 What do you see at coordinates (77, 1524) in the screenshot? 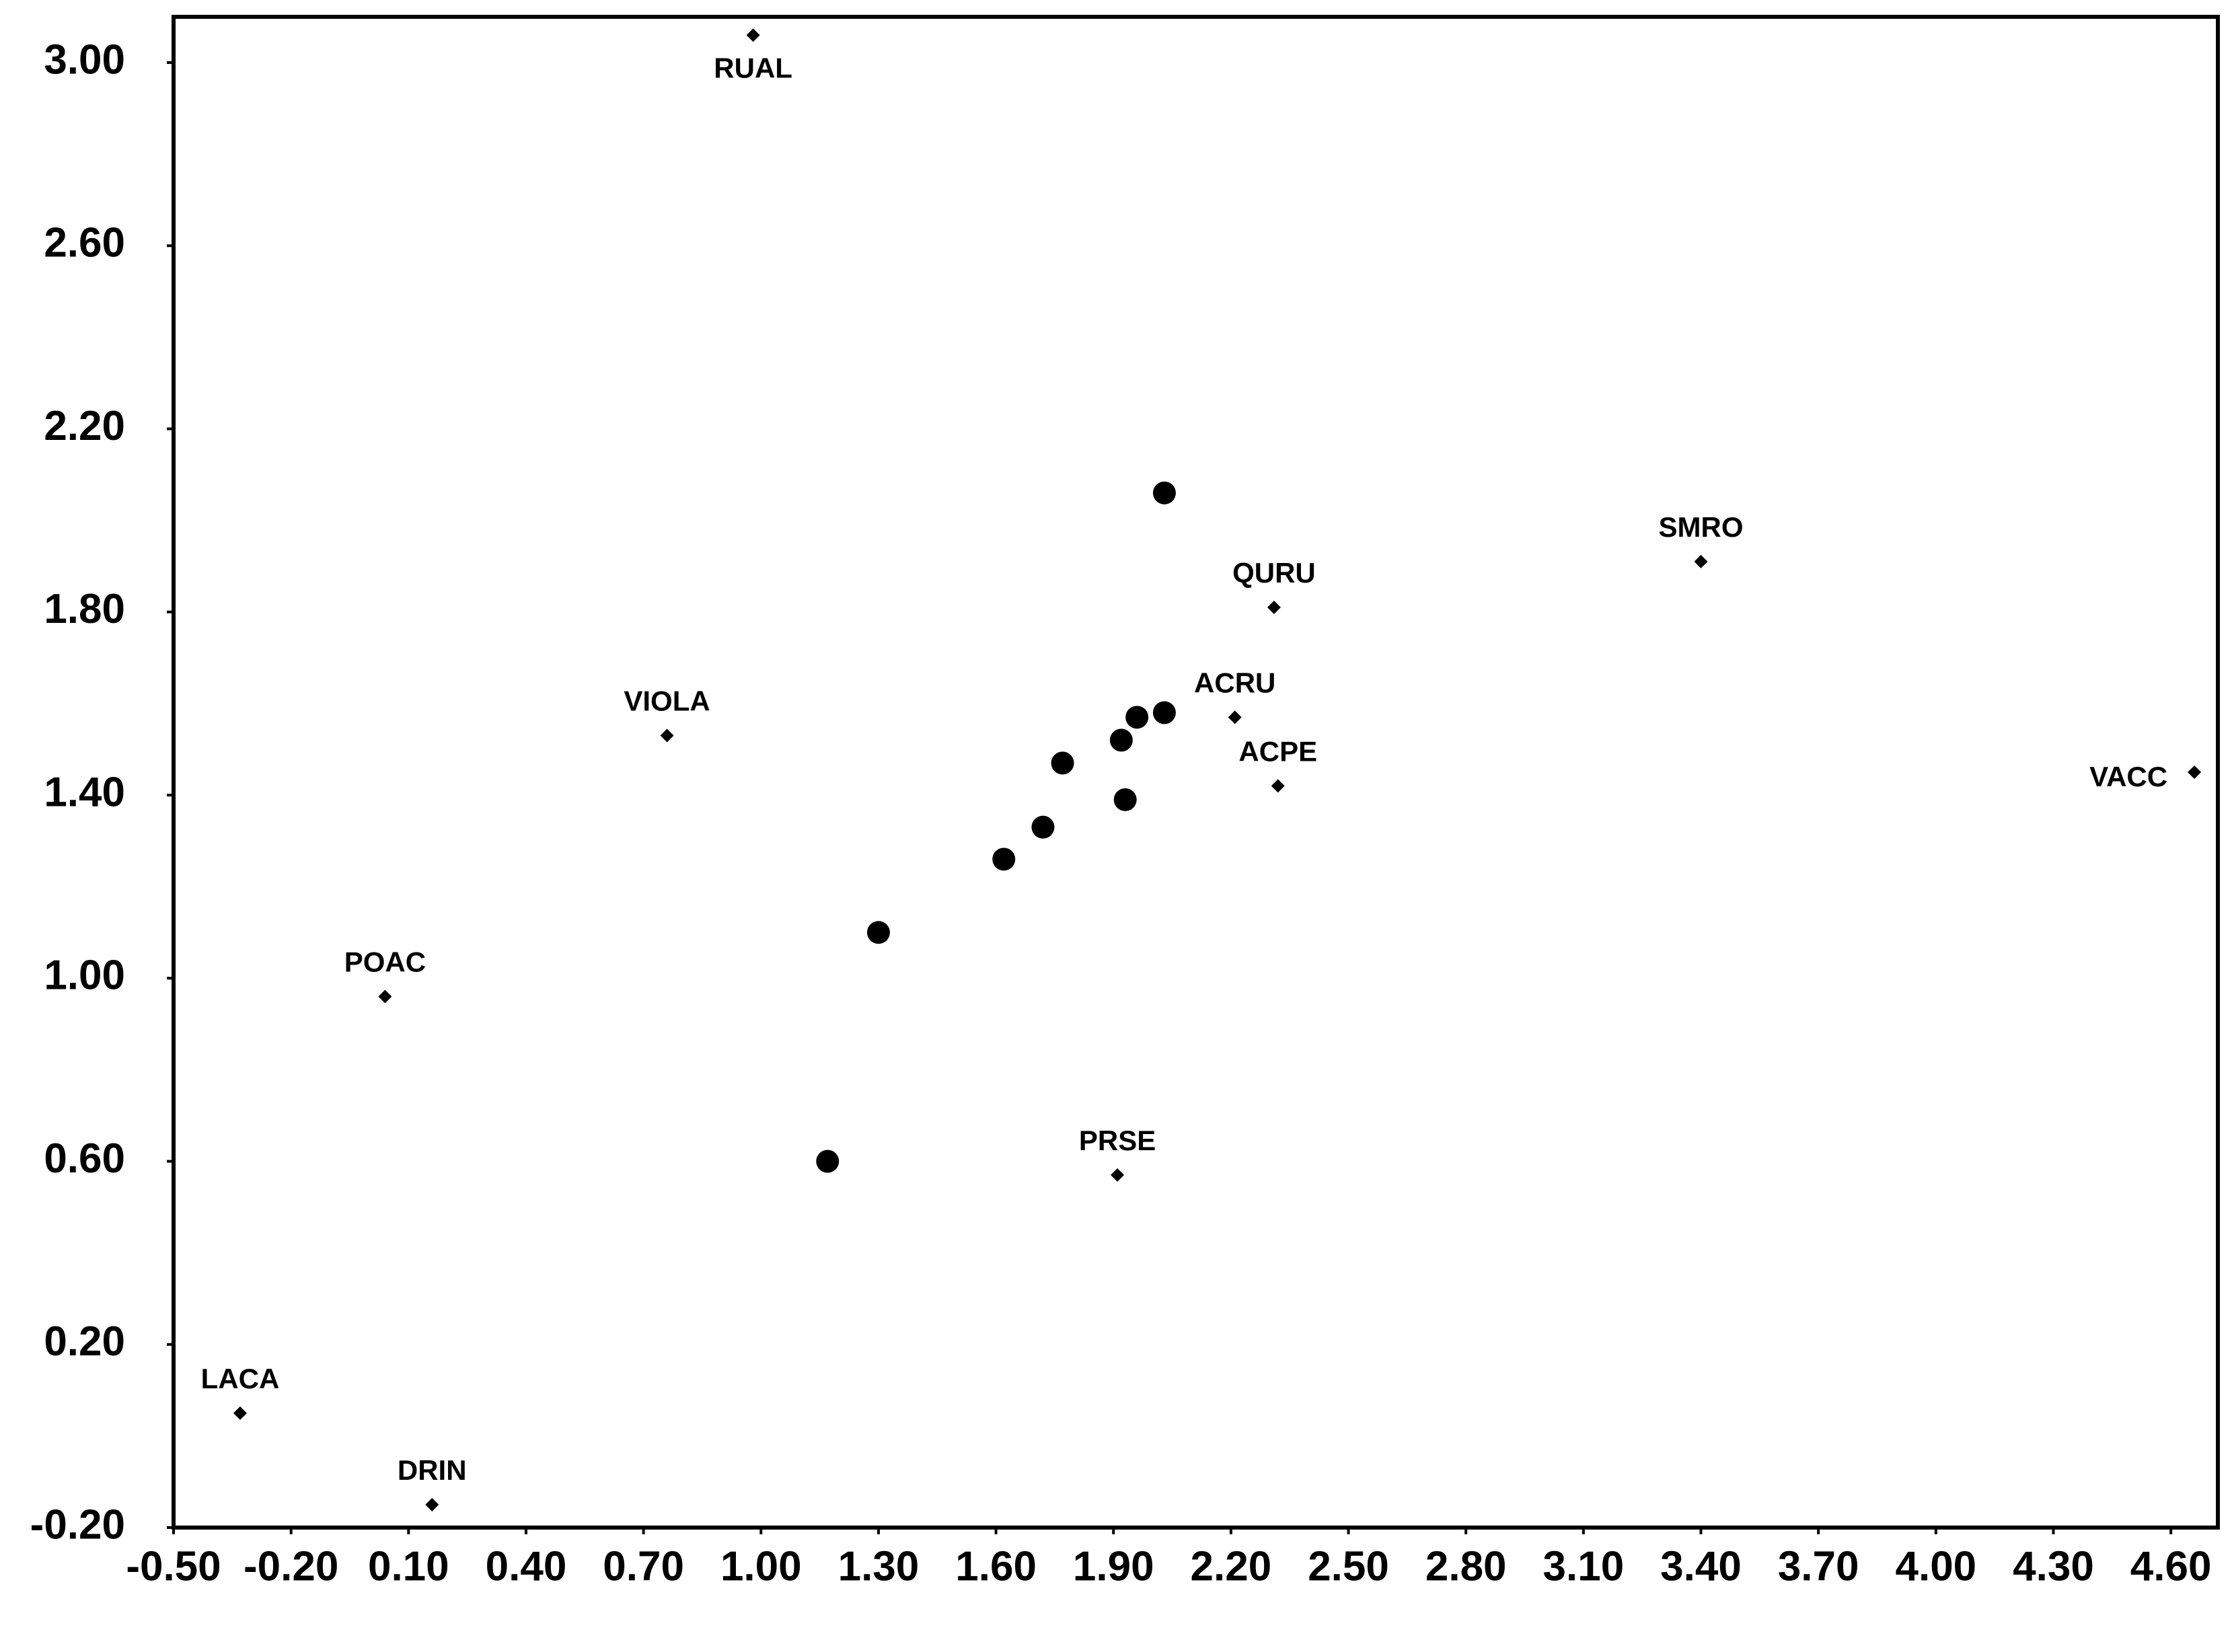
I see `y-tick-label: -0.20` at bounding box center [77, 1524].